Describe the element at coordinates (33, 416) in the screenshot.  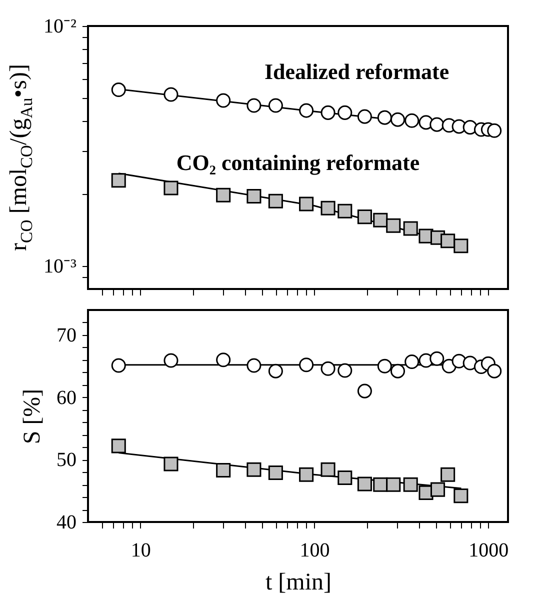
I see `y-axis-title: S [%]` at that location.